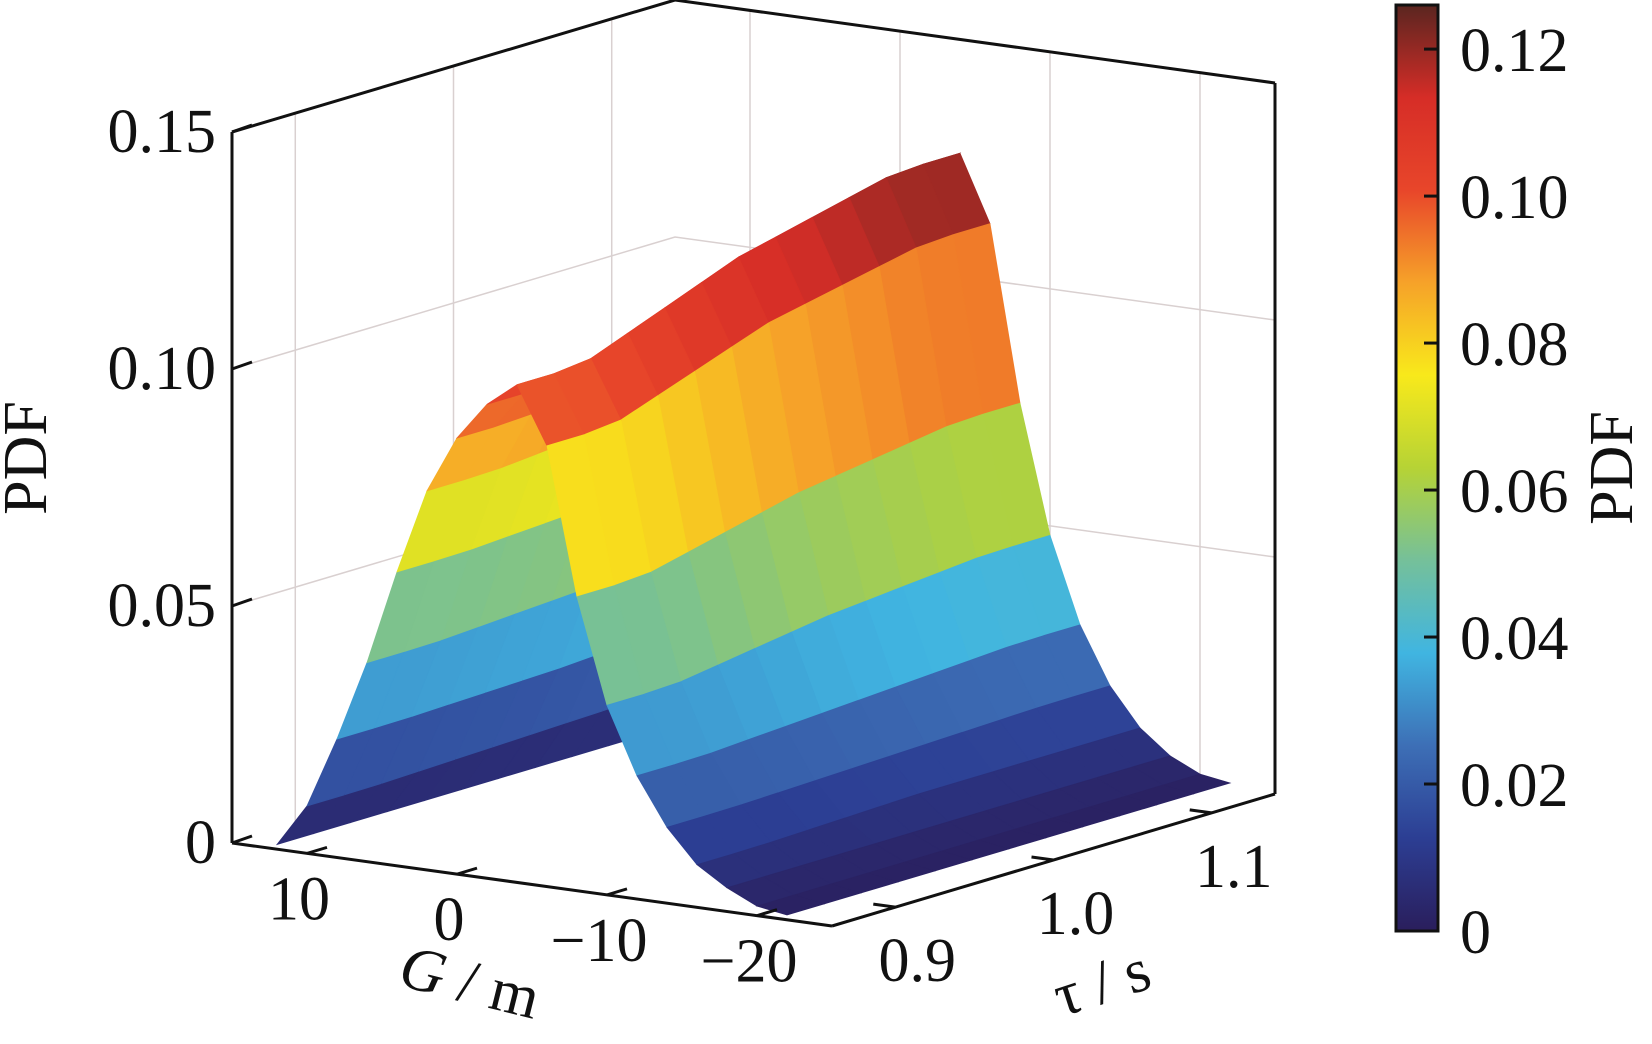 The image size is (1652, 1044). What do you see at coordinates (532, 884) in the screenshot?
I see `x-axis-line` at bounding box center [532, 884].